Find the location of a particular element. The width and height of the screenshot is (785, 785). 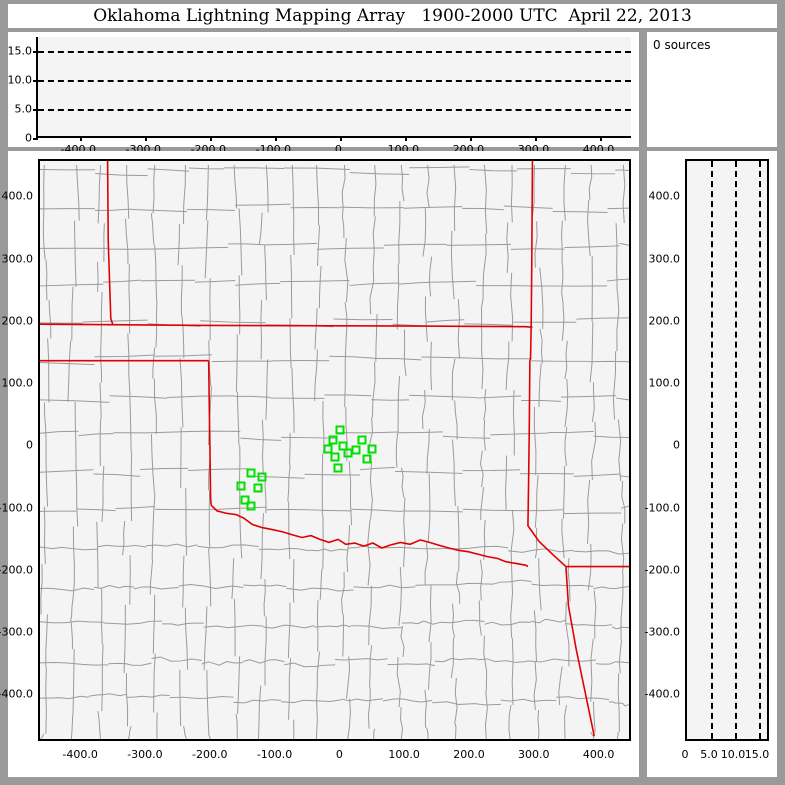

sources-count-label: 0 sources is located at coordinates (682, 45).